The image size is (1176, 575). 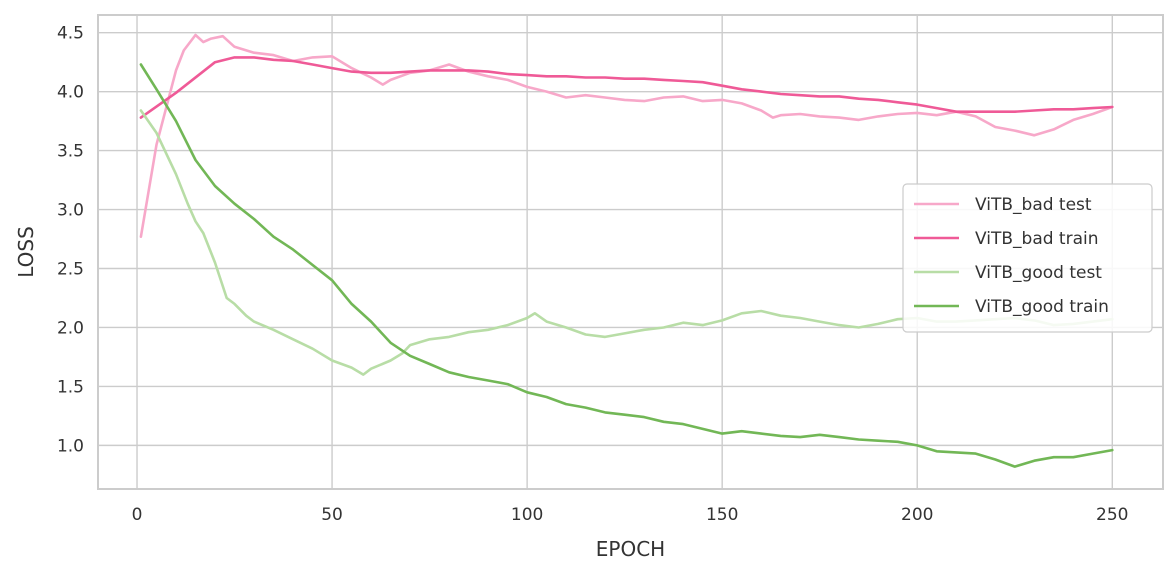 I want to click on y-tick-label: 3.0, so click(x=70, y=211).